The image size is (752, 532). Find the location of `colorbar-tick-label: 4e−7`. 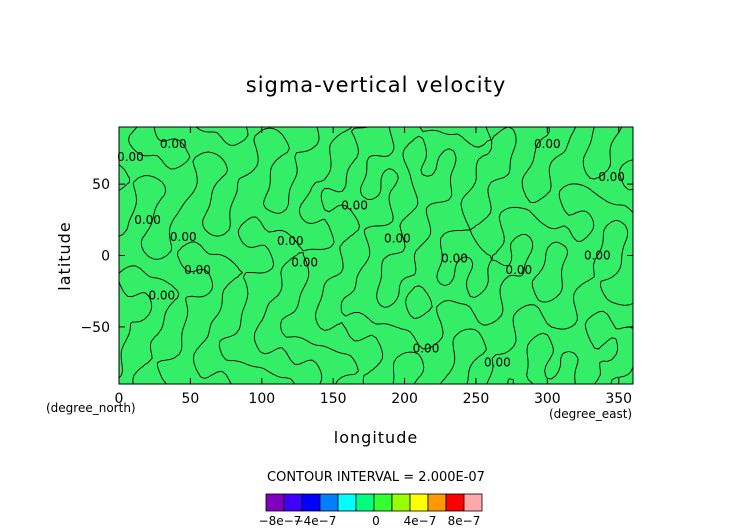

colorbar-tick-label: 4e−7 is located at coordinates (420, 521).